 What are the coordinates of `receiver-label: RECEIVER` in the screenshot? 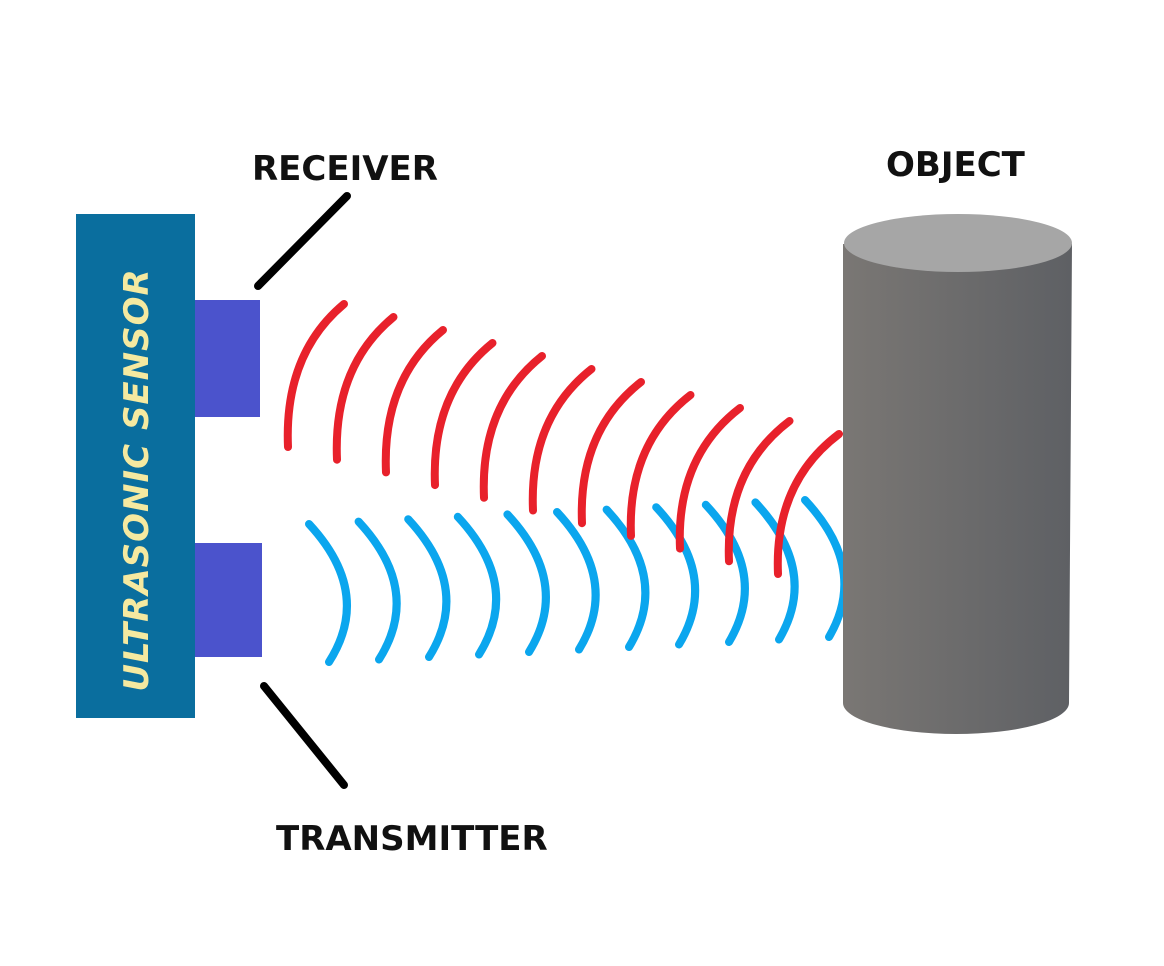 It's located at (345, 169).